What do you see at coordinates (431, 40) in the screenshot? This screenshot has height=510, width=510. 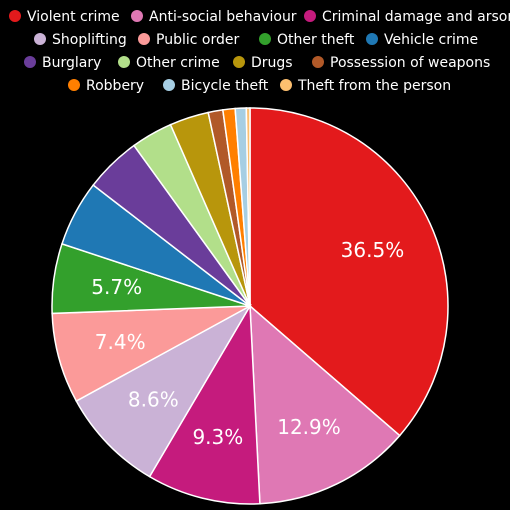 I see `legend-entry: Vehicle crime` at bounding box center [431, 40].